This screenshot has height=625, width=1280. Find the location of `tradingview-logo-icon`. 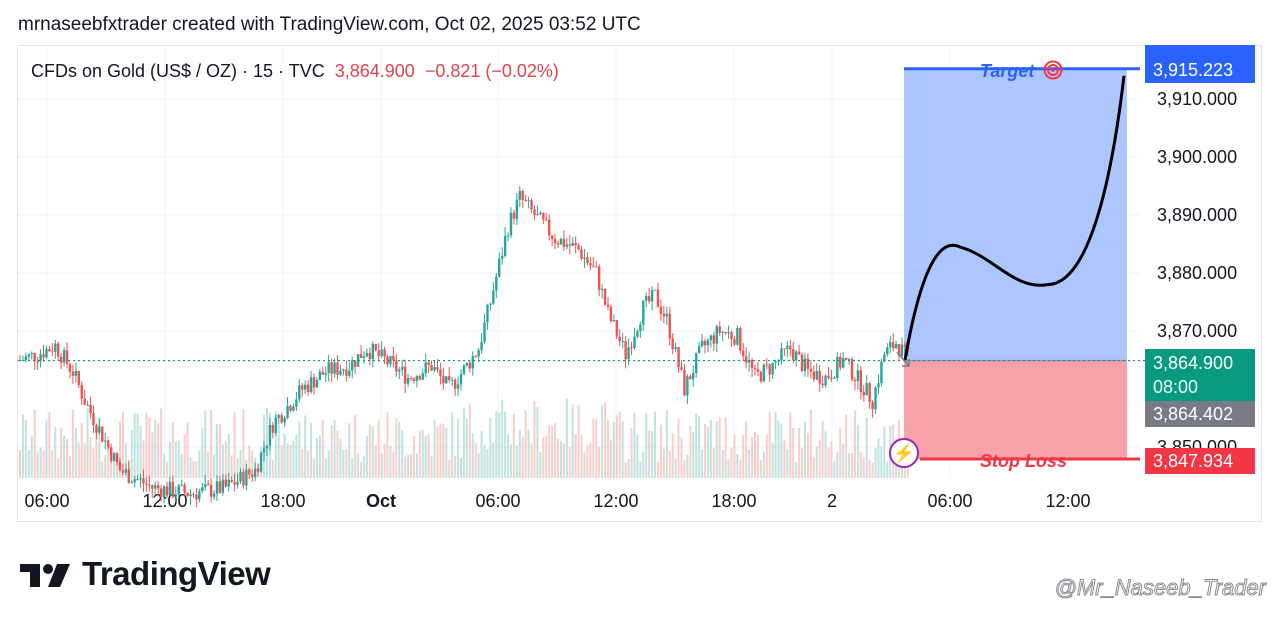

tradingview-logo-icon is located at coordinates (45, 575).